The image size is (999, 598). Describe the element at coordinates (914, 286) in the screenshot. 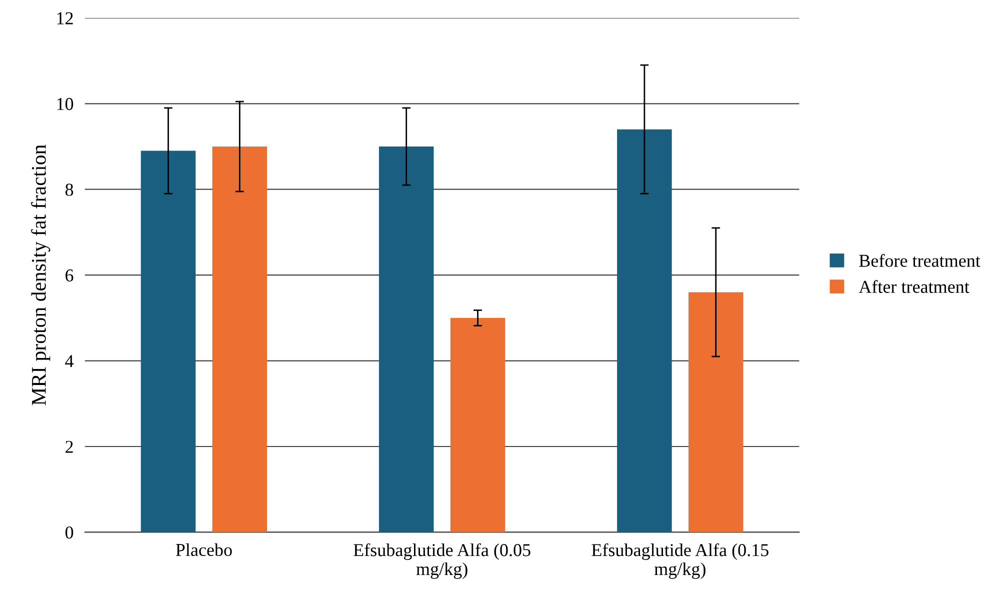

I see `legend-label: After treatment` at that location.